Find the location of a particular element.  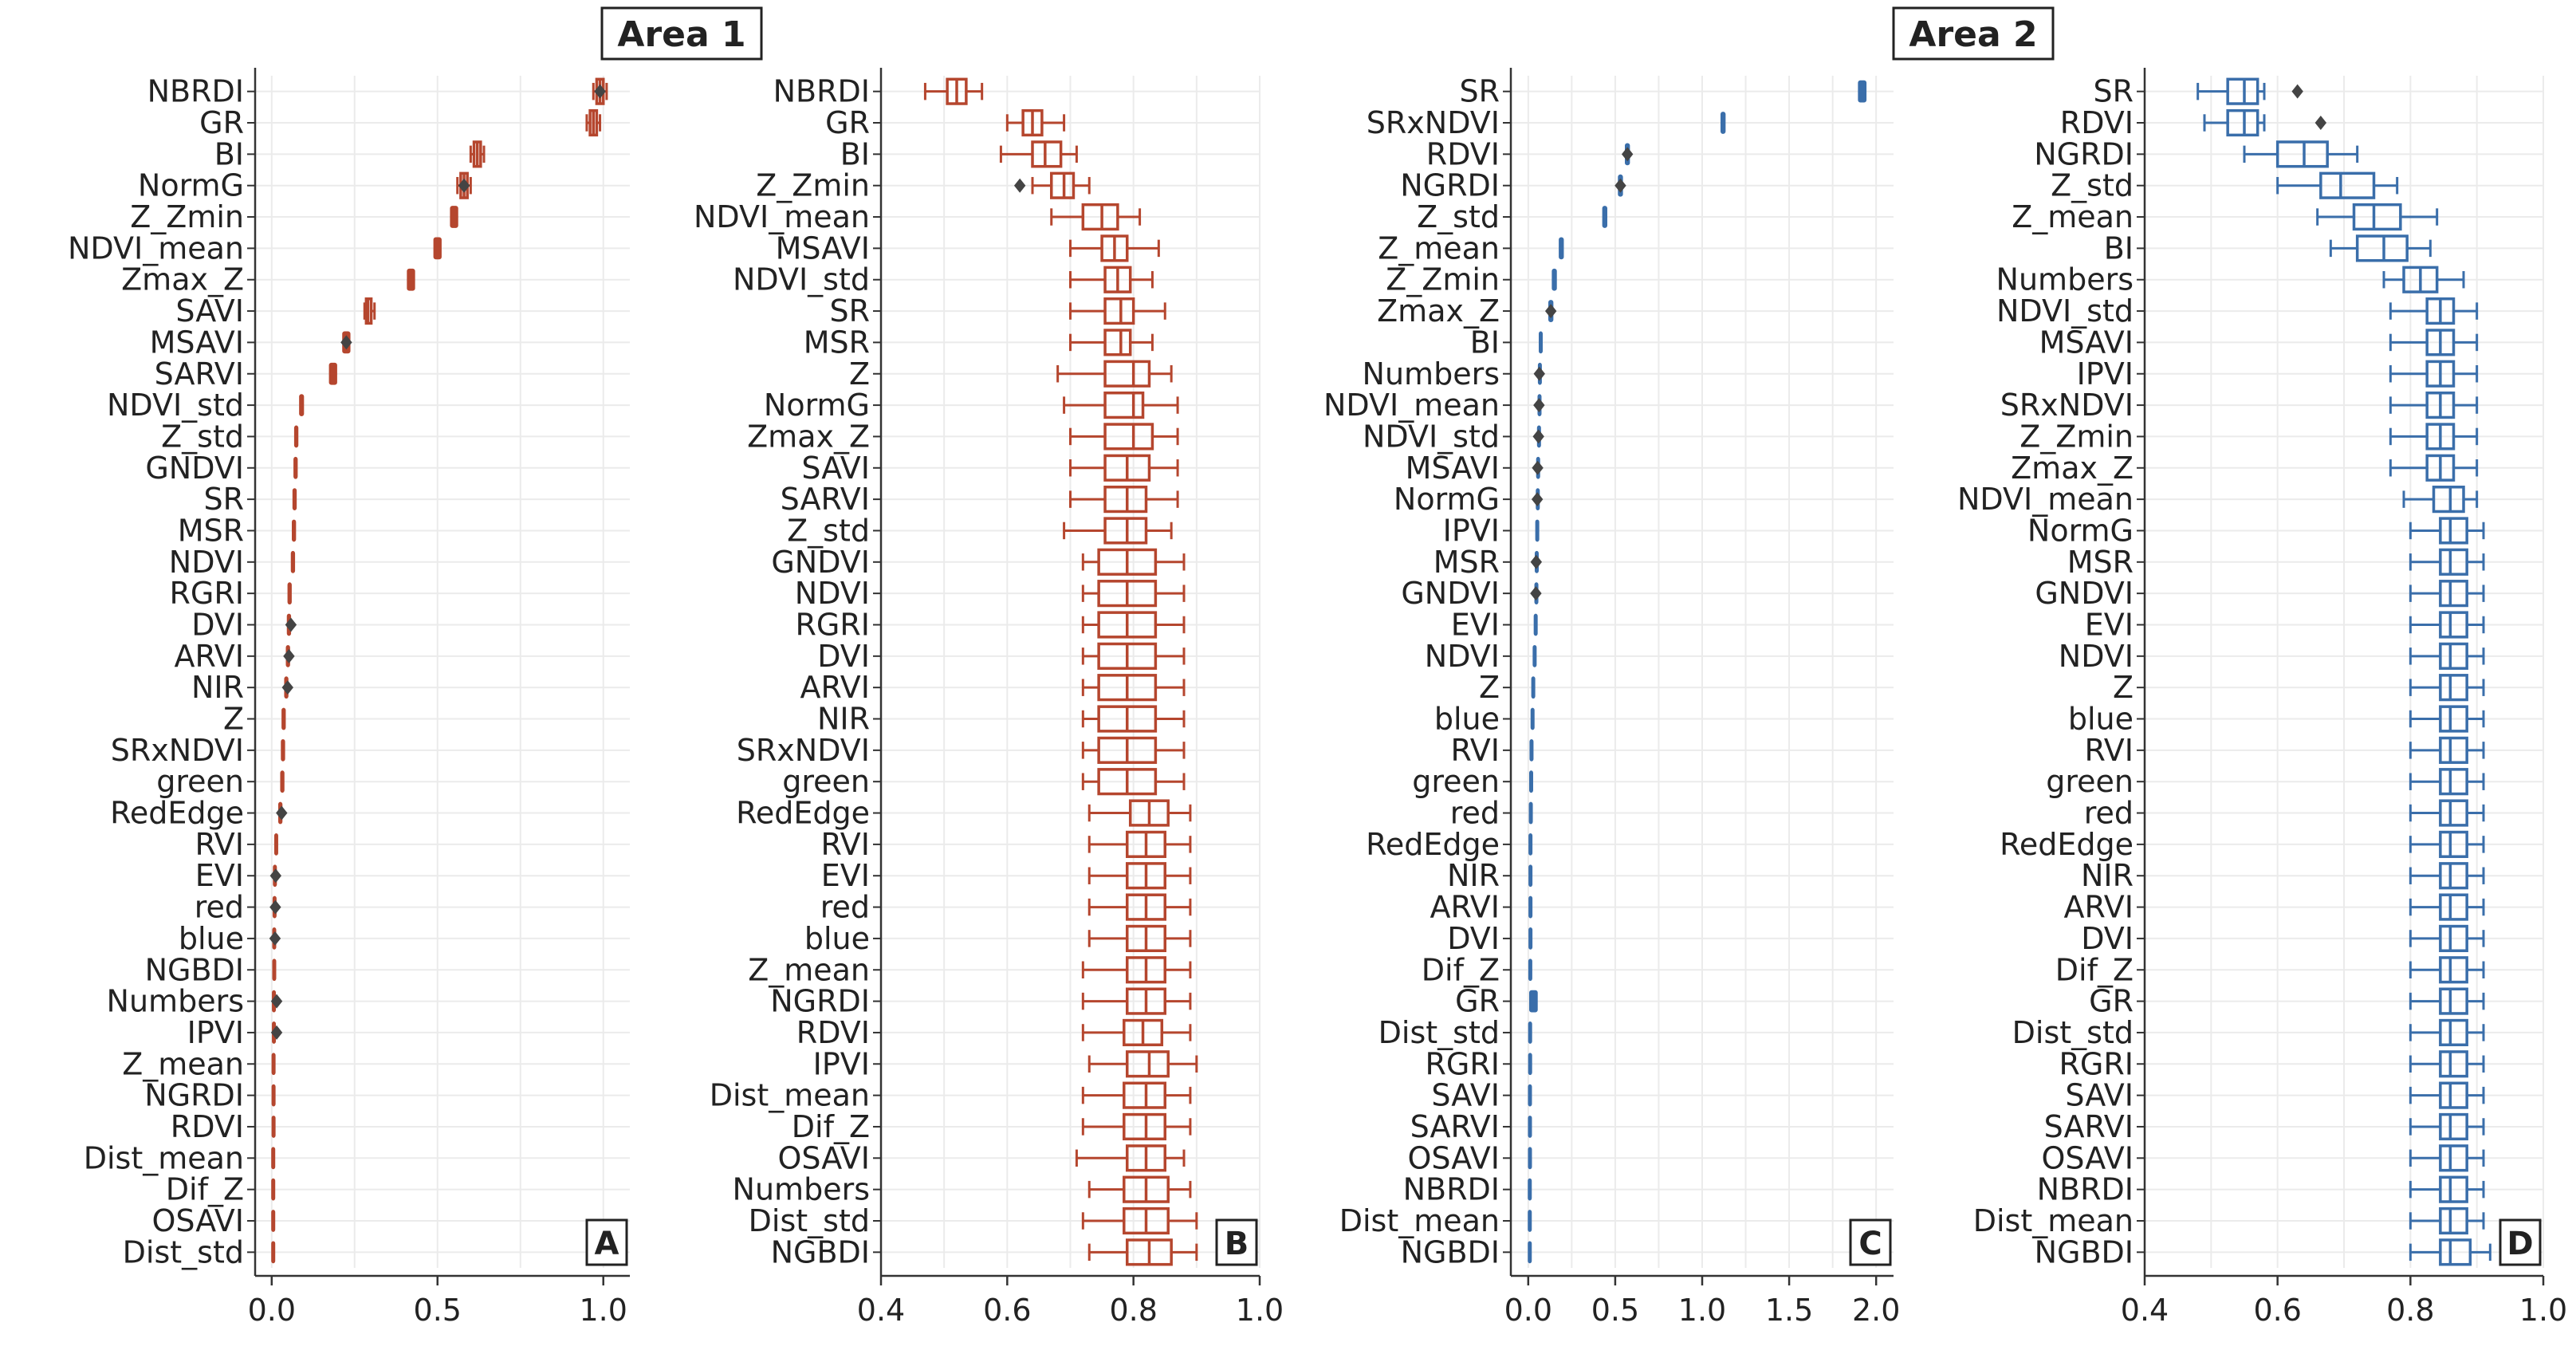

box-RDVI is located at coordinates (1137, 1032).